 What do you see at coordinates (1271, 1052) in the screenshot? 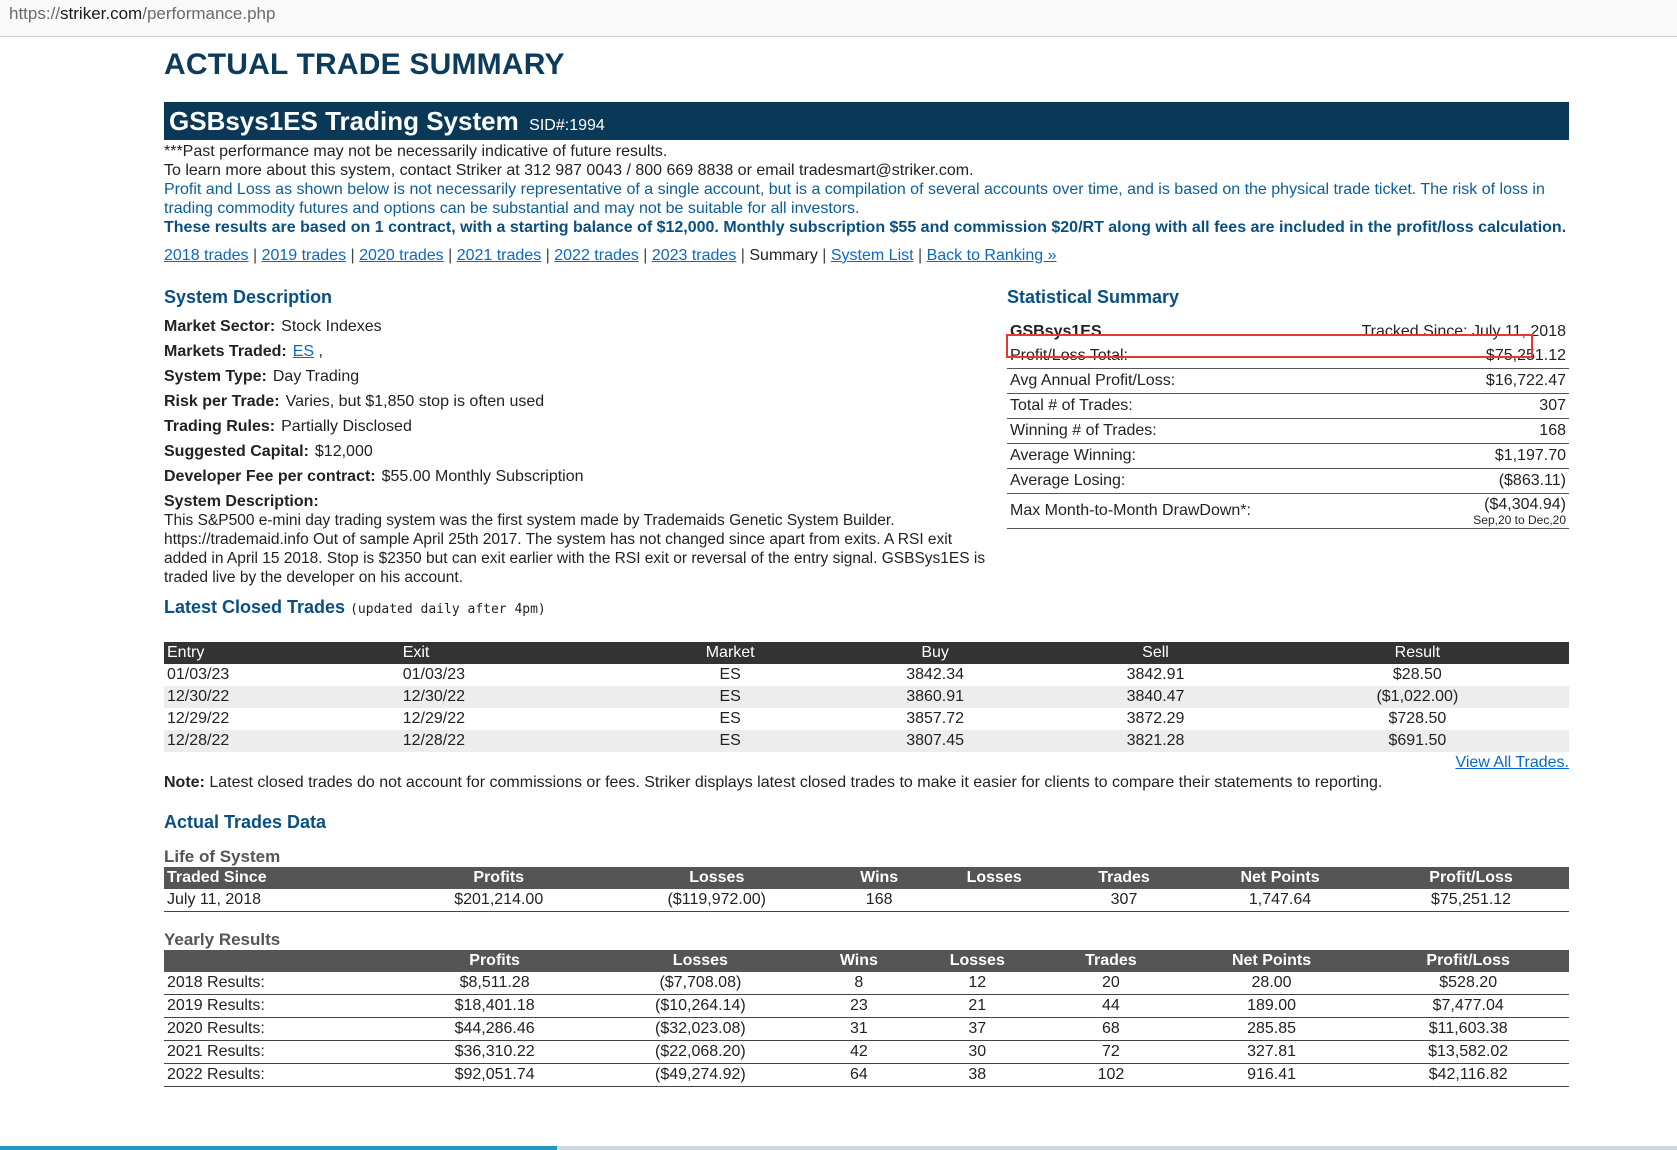
I see `table-cell: 327.81` at bounding box center [1271, 1052].